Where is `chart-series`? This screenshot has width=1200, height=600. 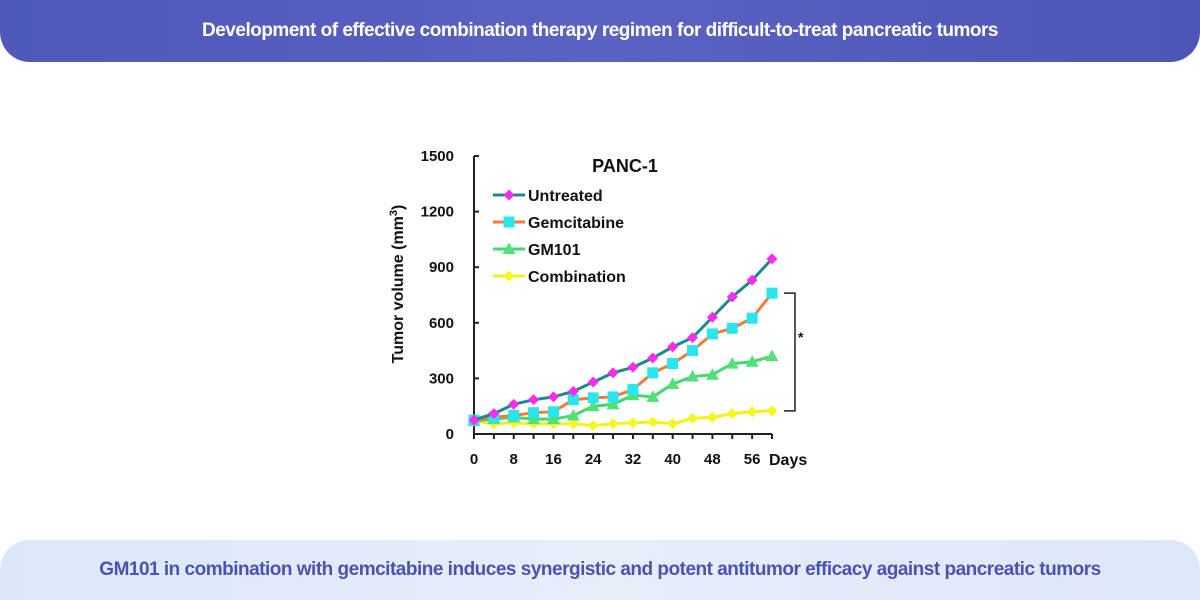 chart-series is located at coordinates (623, 342).